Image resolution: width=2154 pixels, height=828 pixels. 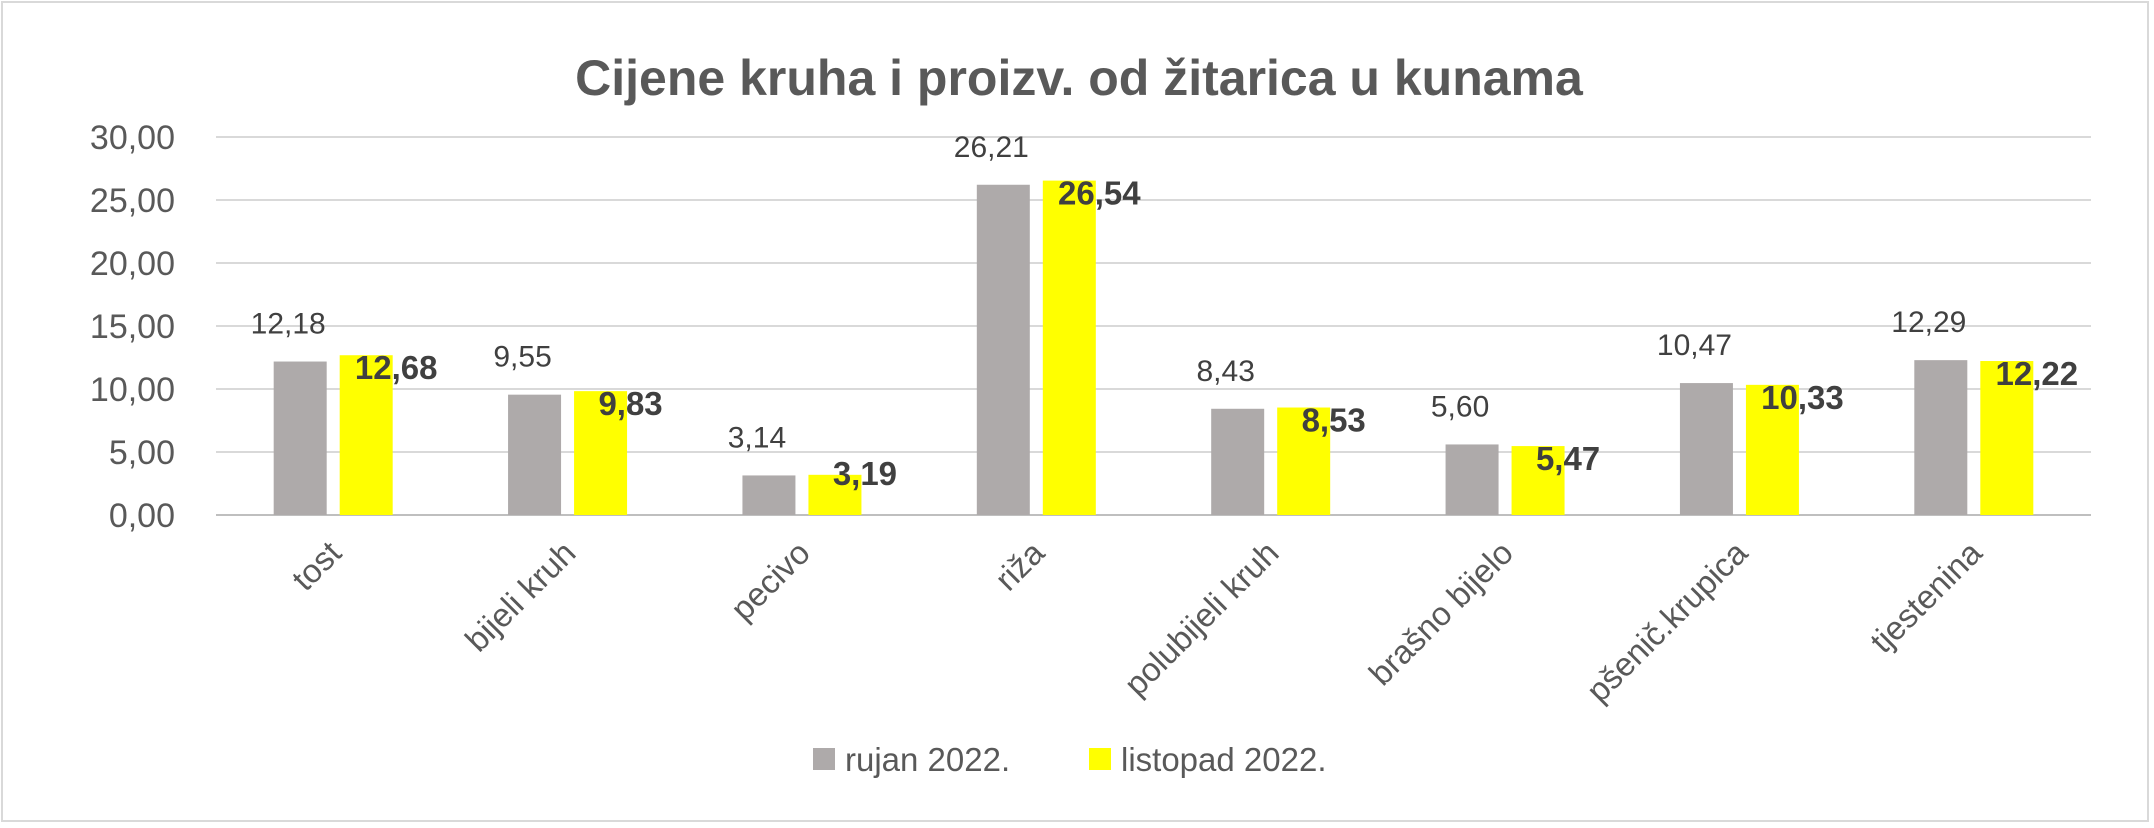 What do you see at coordinates (132, 264) in the screenshot?
I see `y-tick-label: 20,00` at bounding box center [132, 264].